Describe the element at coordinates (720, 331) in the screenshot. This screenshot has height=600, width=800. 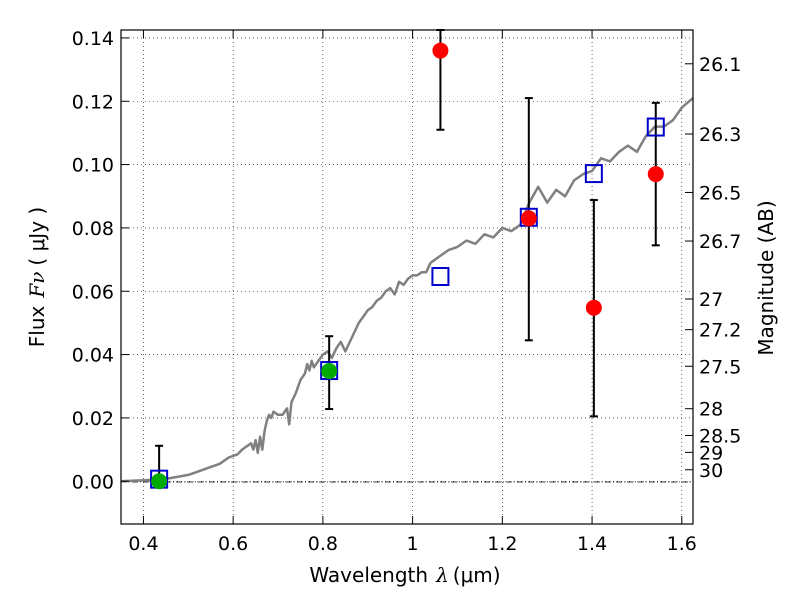
I see `mag-tick-label: 27.2` at that location.